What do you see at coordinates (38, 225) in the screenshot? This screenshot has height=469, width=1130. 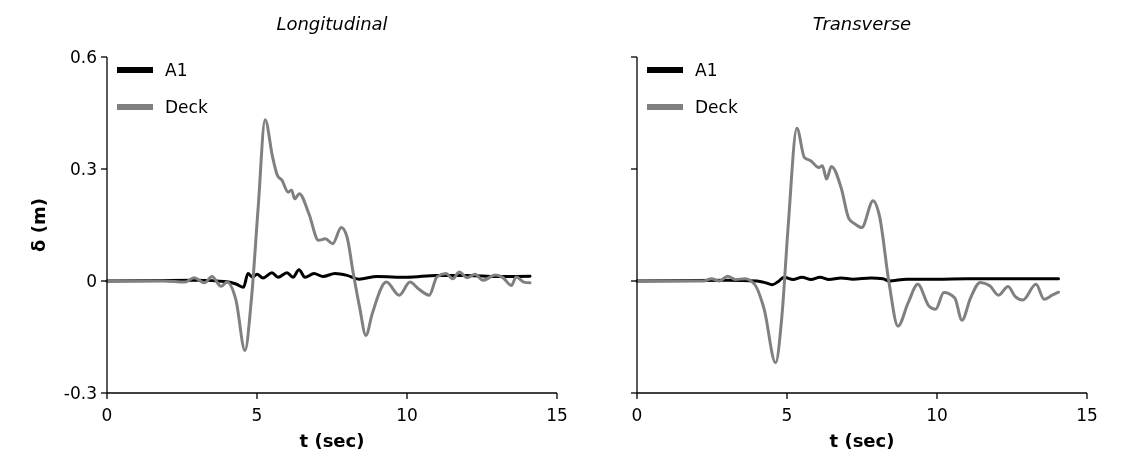 I see `y-axis-title: δ (m)` at bounding box center [38, 225].